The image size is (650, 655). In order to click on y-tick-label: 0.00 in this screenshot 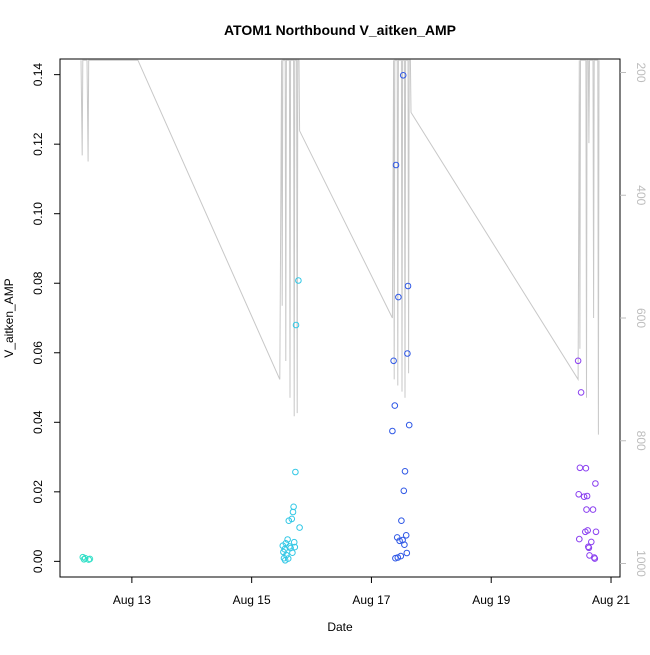, I will do `click(38, 561)`.